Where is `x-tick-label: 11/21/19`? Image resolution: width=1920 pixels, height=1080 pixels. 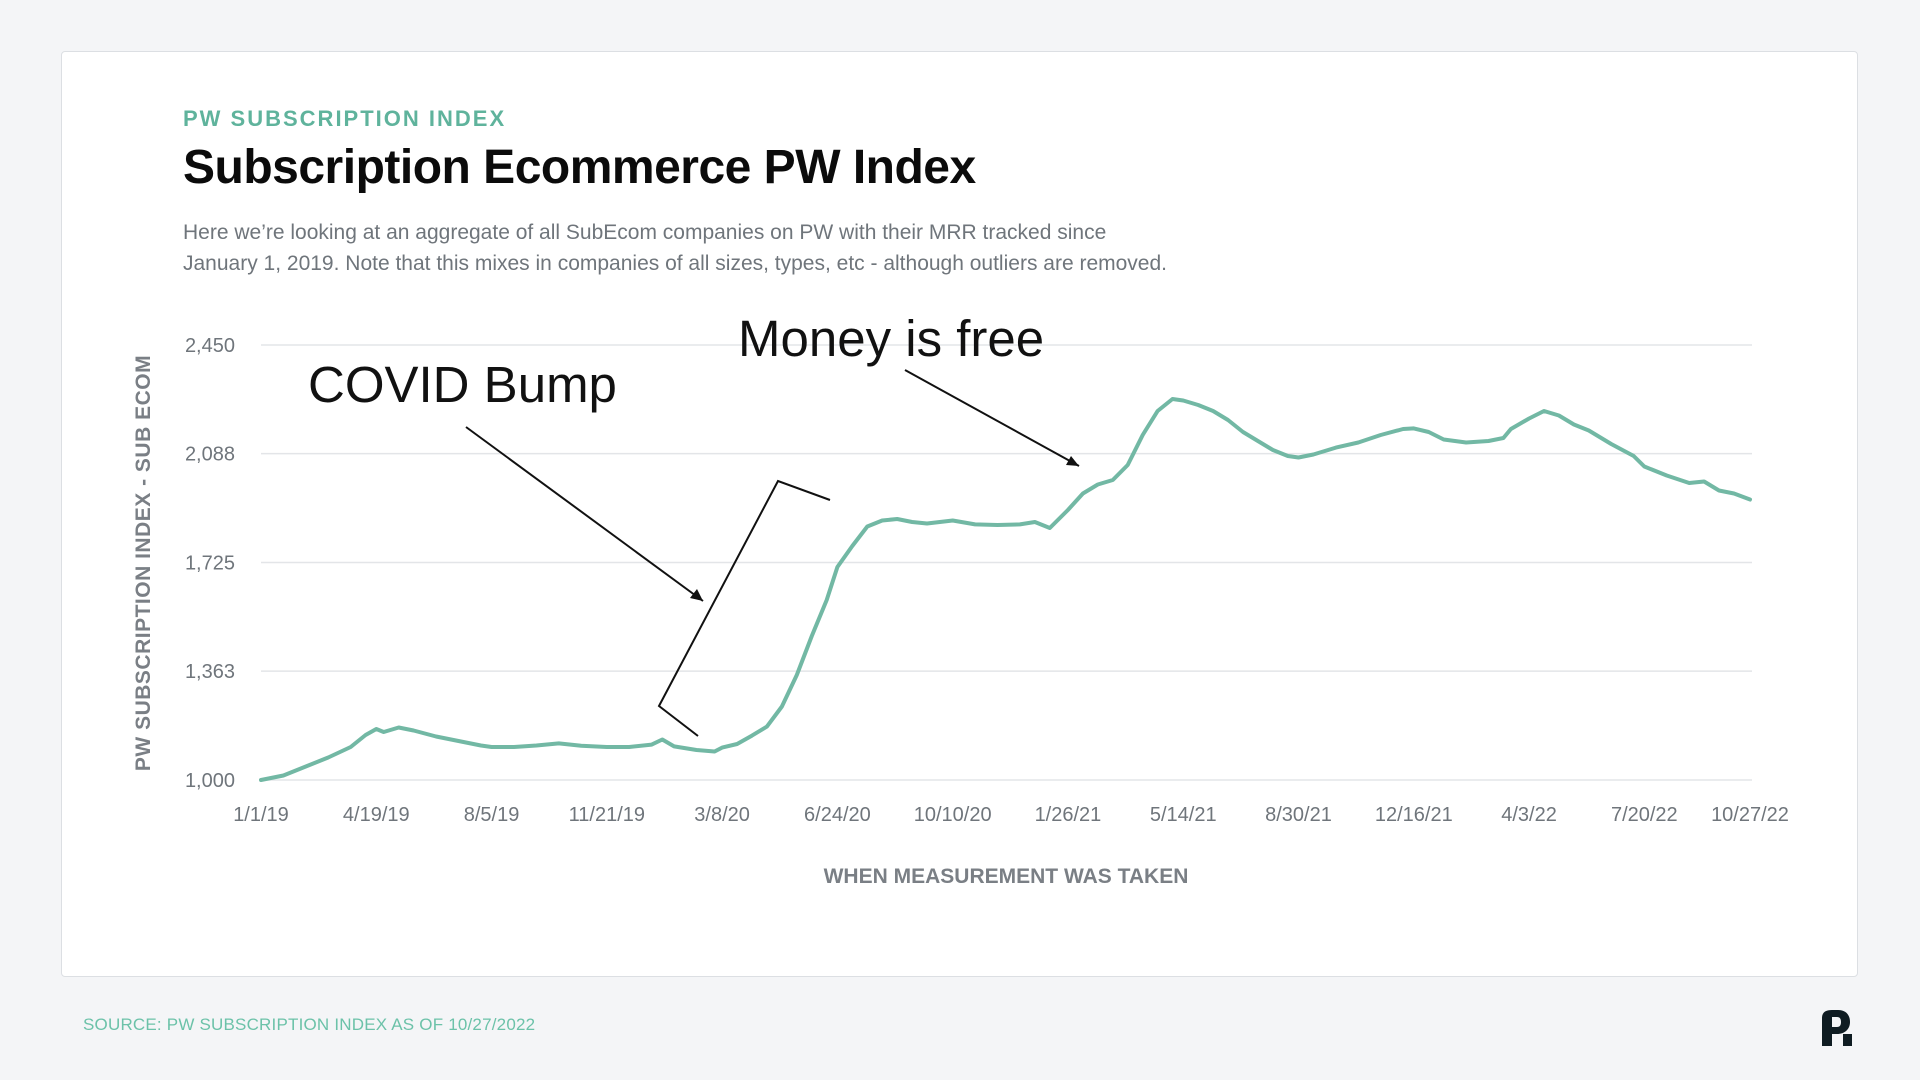 x-tick-label: 11/21/19 is located at coordinates (607, 815).